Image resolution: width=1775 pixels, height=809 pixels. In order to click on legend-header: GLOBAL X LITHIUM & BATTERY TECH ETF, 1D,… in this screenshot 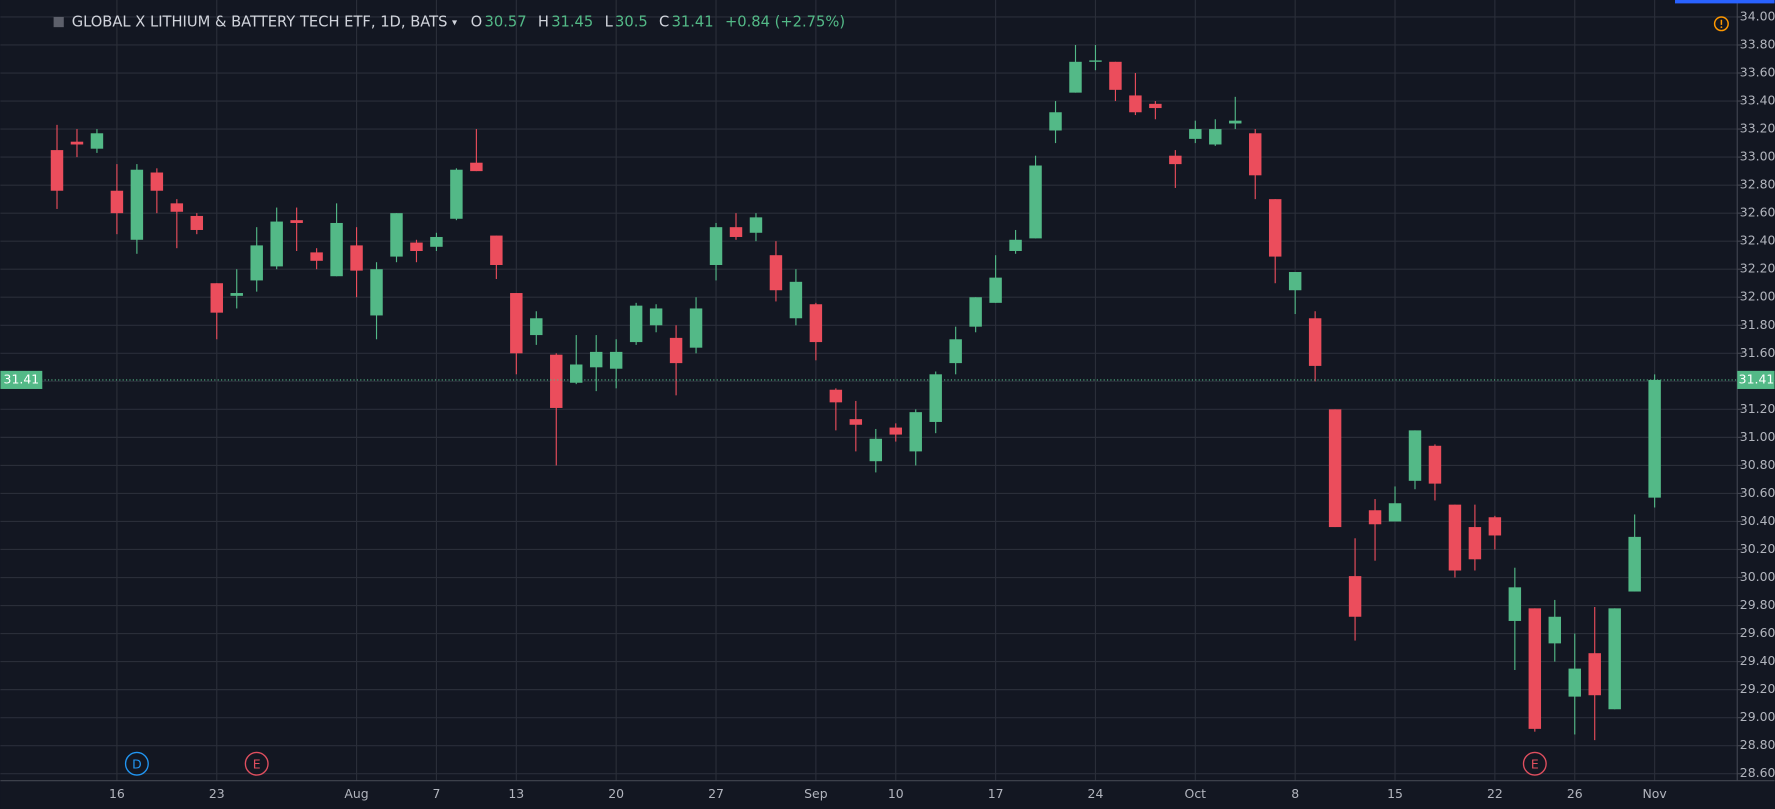, I will do `click(458, 22)`.